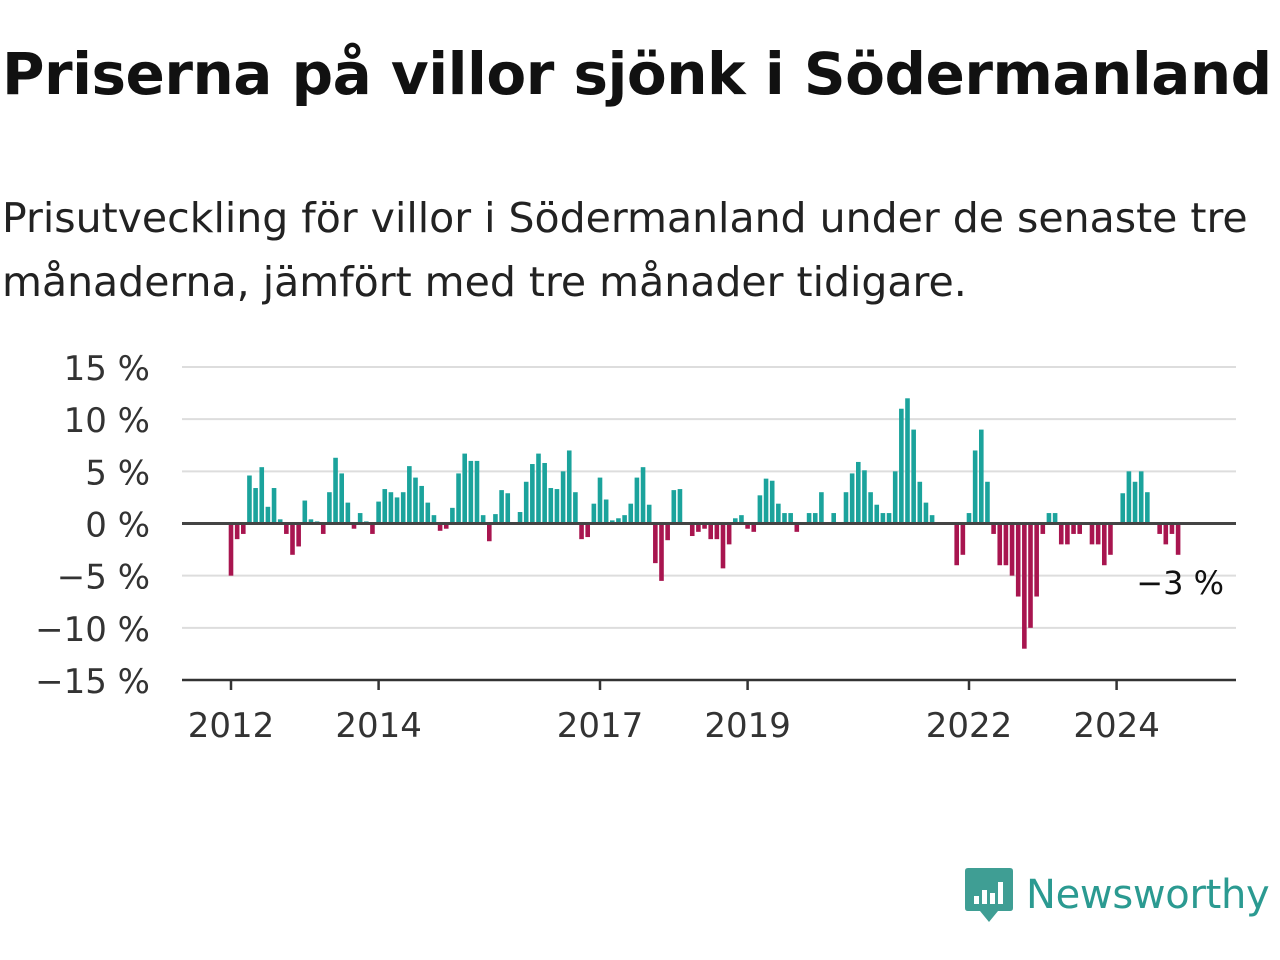 This screenshot has height=960, width=1280. I want to click on y-tick-label: 10 %, so click(107, 421).